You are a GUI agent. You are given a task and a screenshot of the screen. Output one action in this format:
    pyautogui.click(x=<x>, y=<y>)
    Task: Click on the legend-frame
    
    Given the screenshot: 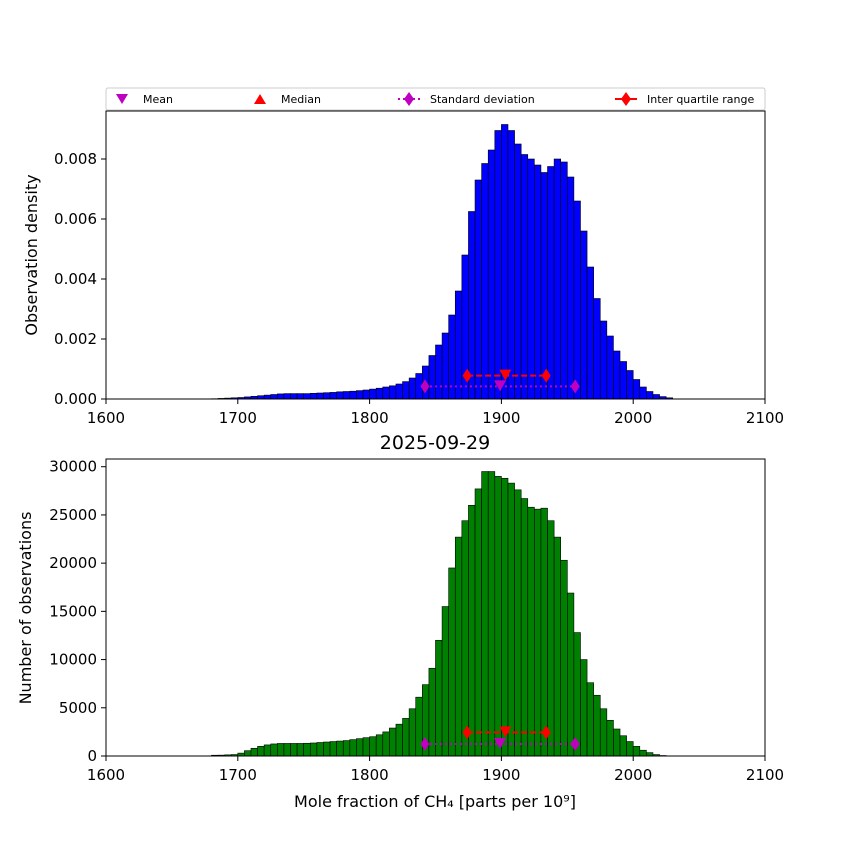 What is the action you would take?
    pyautogui.click(x=435, y=99)
    